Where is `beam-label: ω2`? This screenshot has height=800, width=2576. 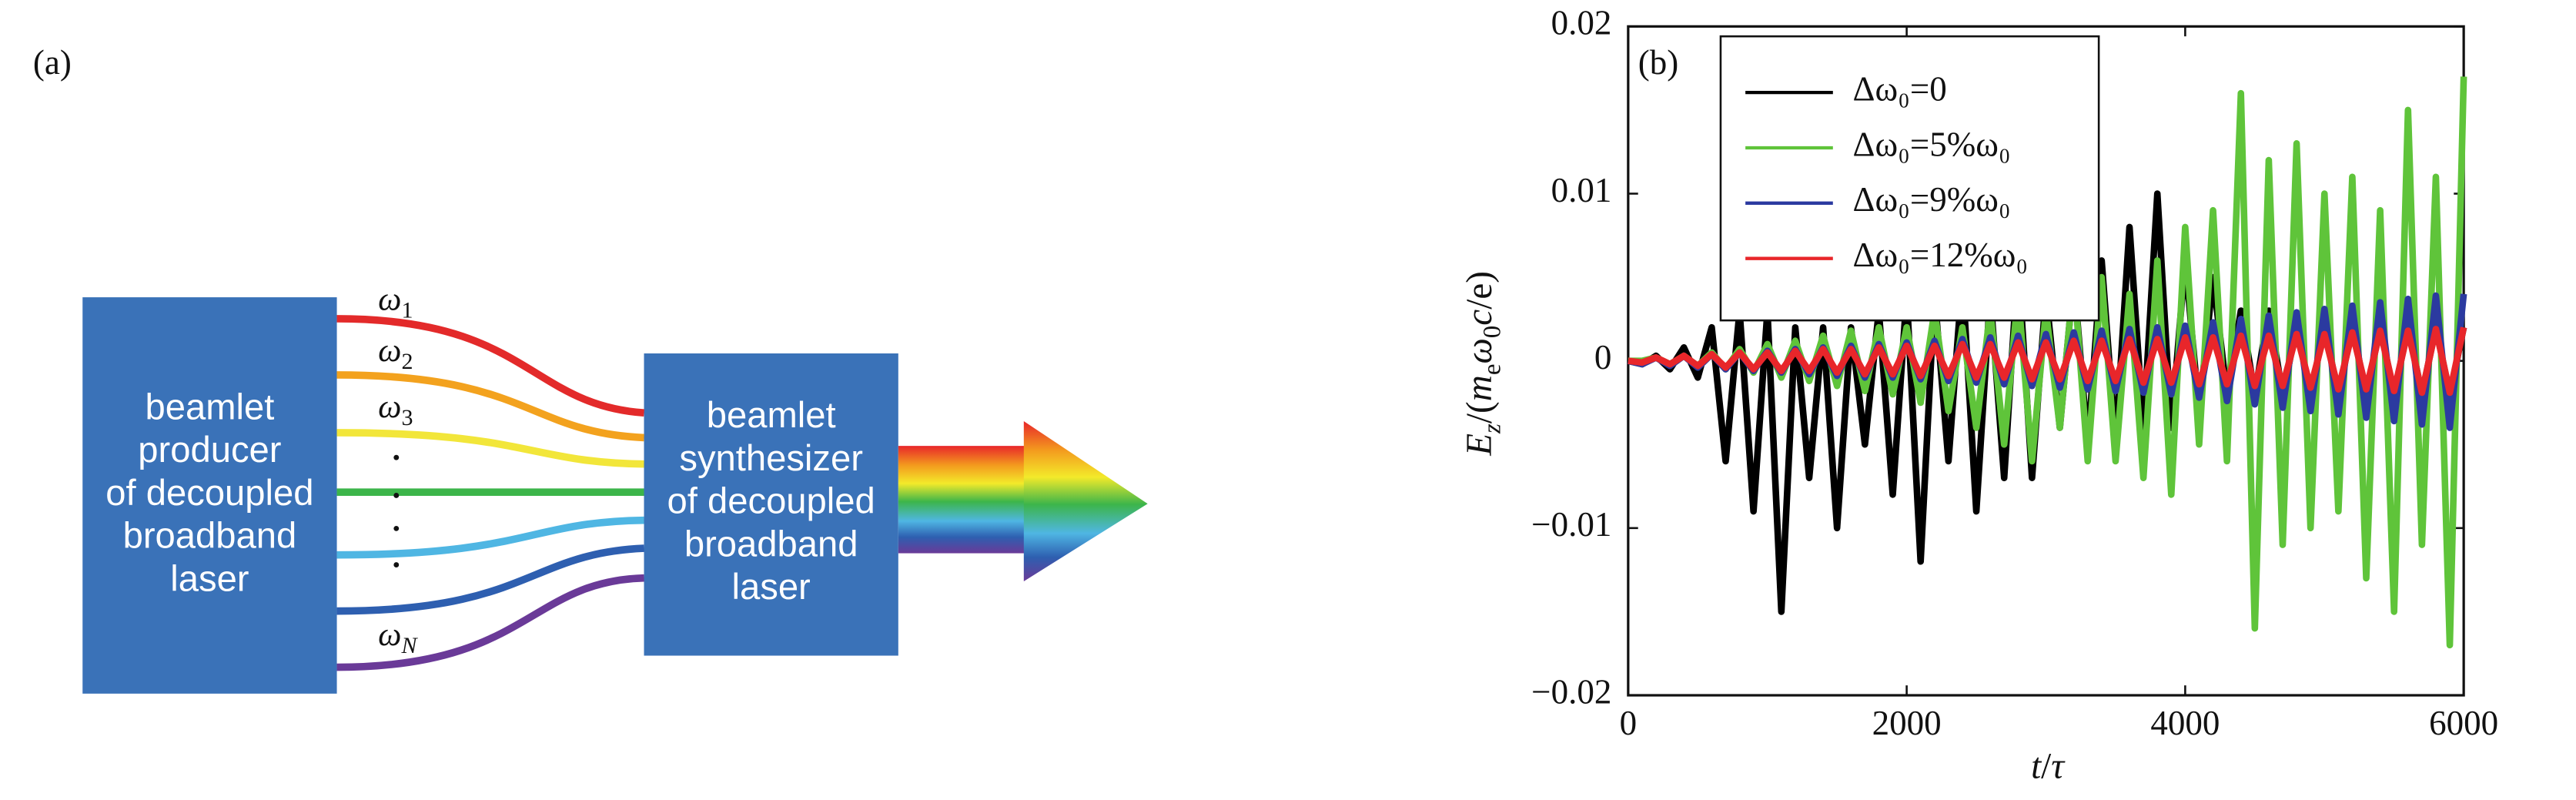 beam-label: ω2 is located at coordinates (396, 353).